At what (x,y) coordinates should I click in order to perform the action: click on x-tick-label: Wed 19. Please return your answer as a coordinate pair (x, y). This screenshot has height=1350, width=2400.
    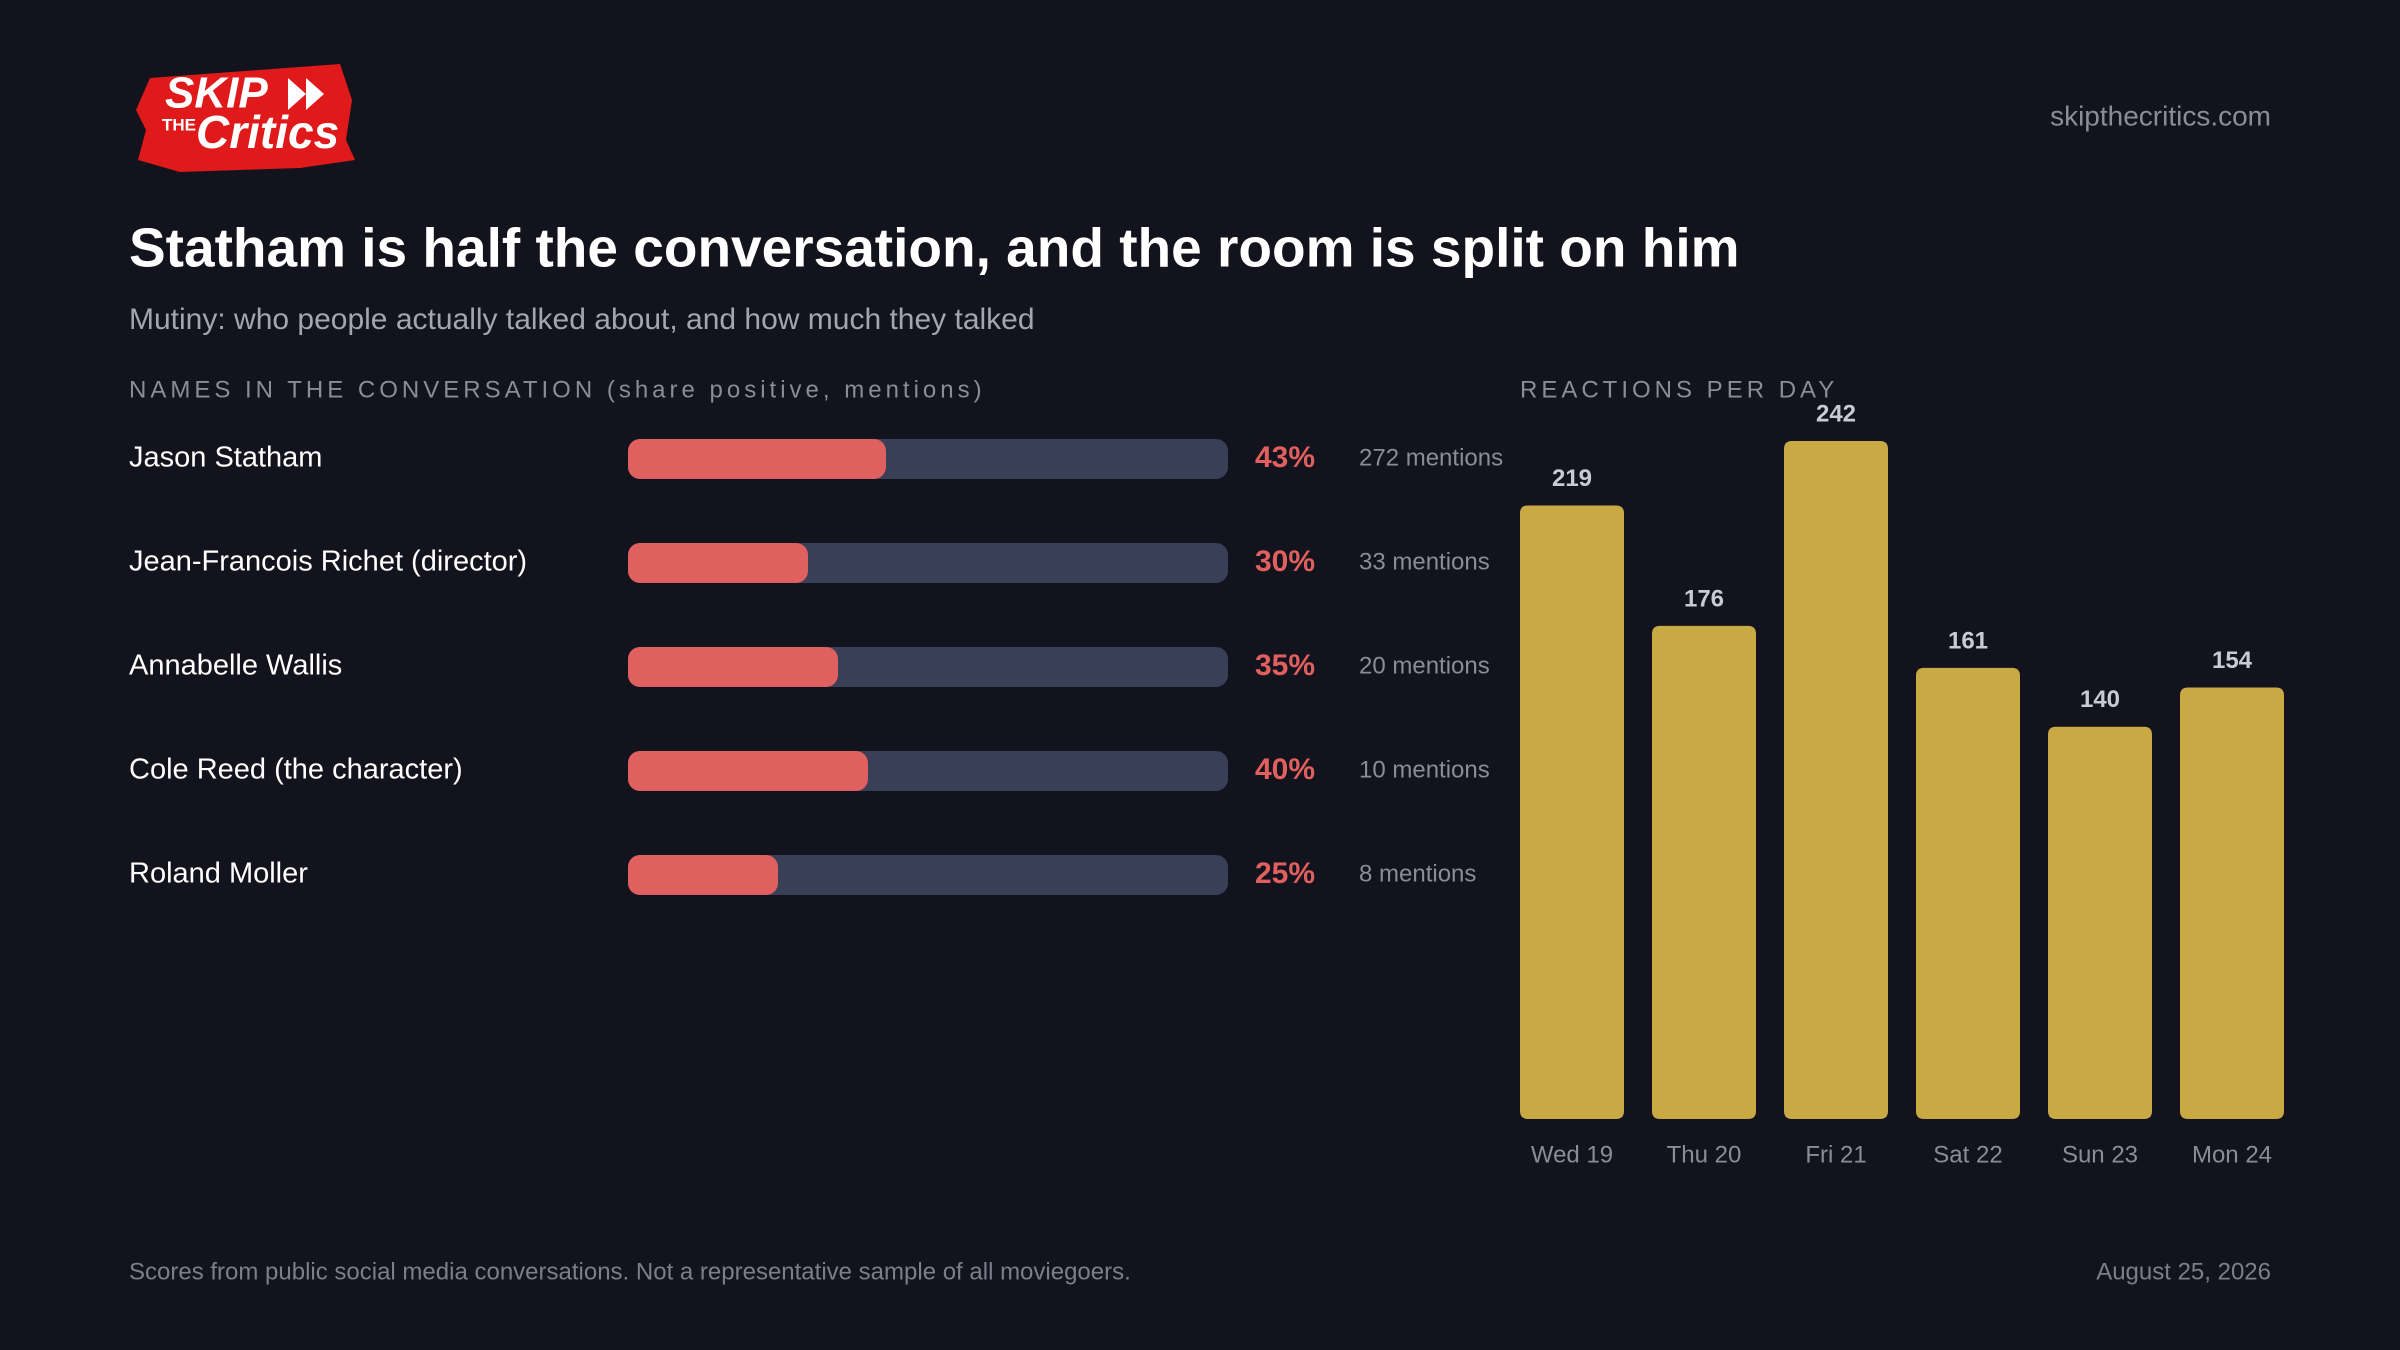
    Looking at the image, I should click on (1572, 1154).